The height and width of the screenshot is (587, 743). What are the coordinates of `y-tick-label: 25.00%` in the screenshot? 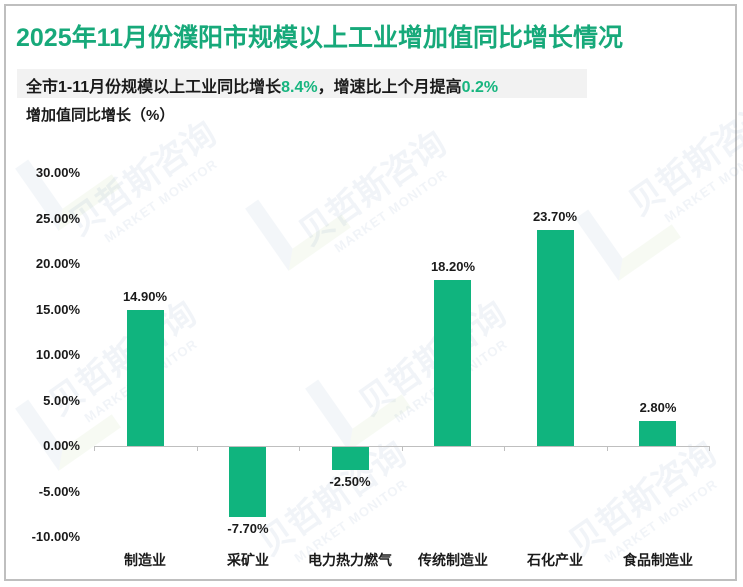 It's located at (57, 218).